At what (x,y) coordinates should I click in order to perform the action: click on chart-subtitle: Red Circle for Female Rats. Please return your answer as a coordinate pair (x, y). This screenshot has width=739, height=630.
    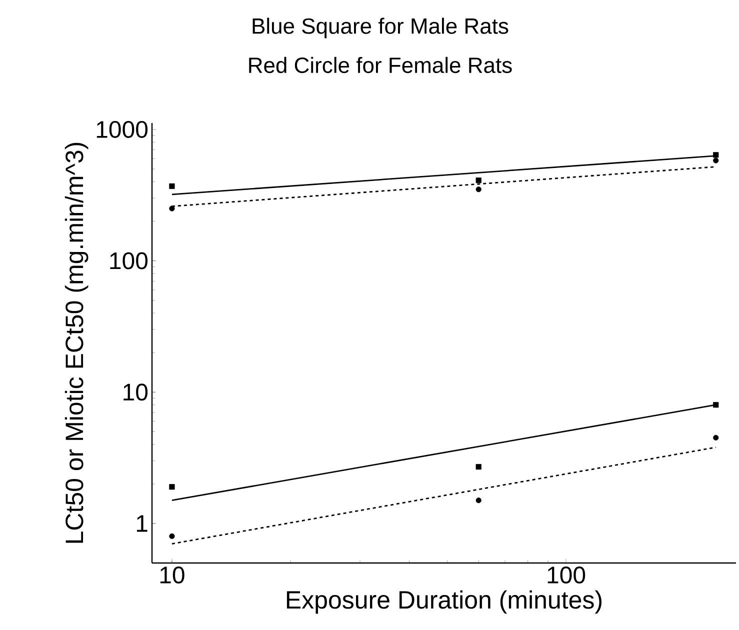
    Looking at the image, I should click on (380, 65).